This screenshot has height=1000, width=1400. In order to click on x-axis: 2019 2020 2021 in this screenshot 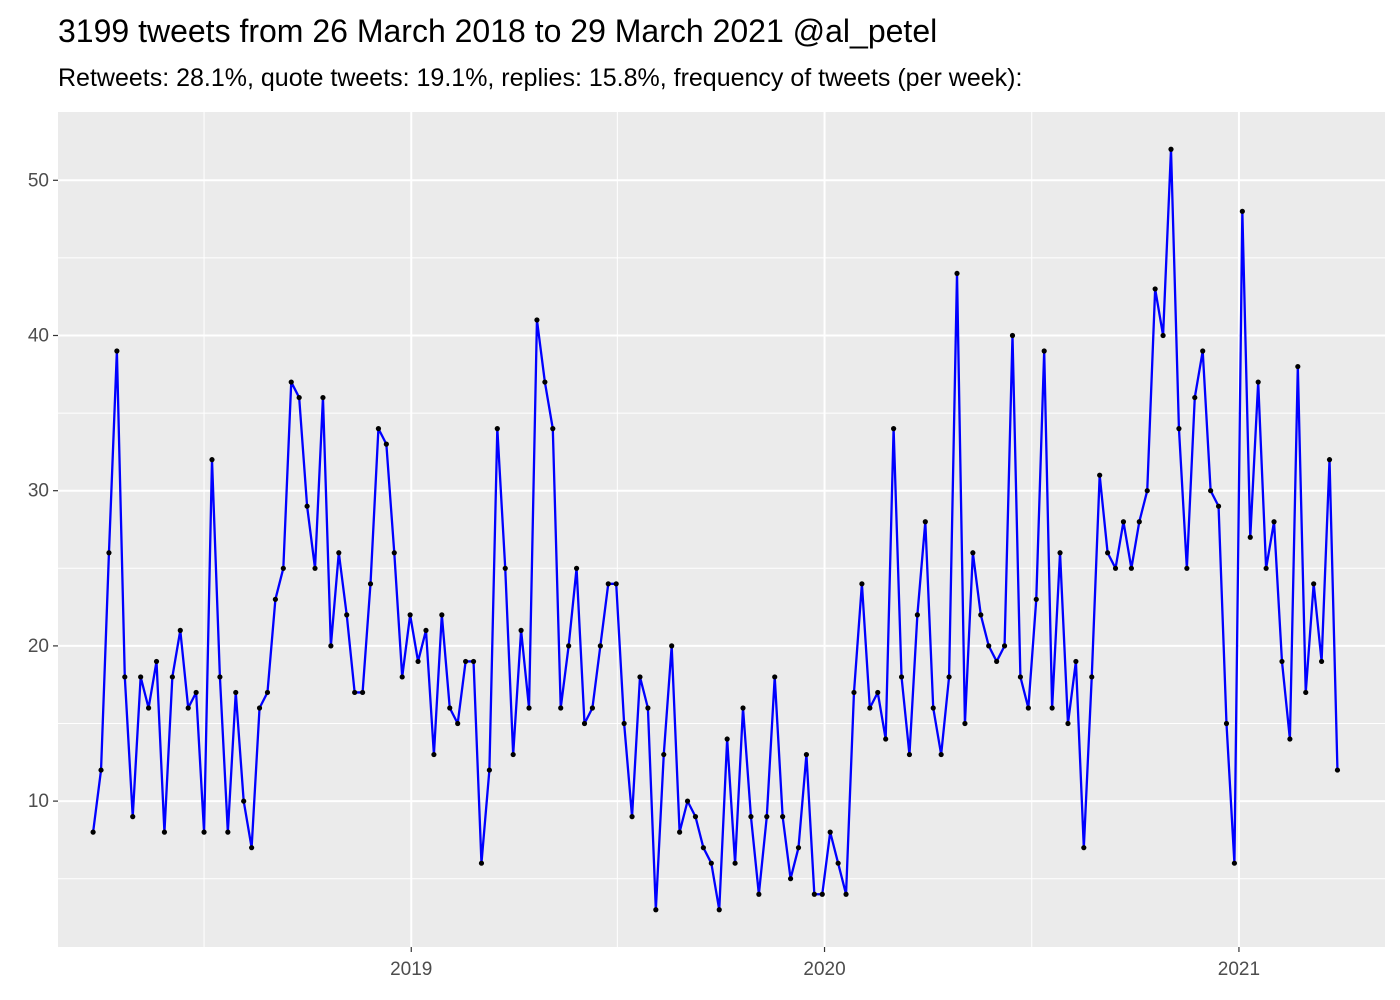, I will do `click(825, 969)`.